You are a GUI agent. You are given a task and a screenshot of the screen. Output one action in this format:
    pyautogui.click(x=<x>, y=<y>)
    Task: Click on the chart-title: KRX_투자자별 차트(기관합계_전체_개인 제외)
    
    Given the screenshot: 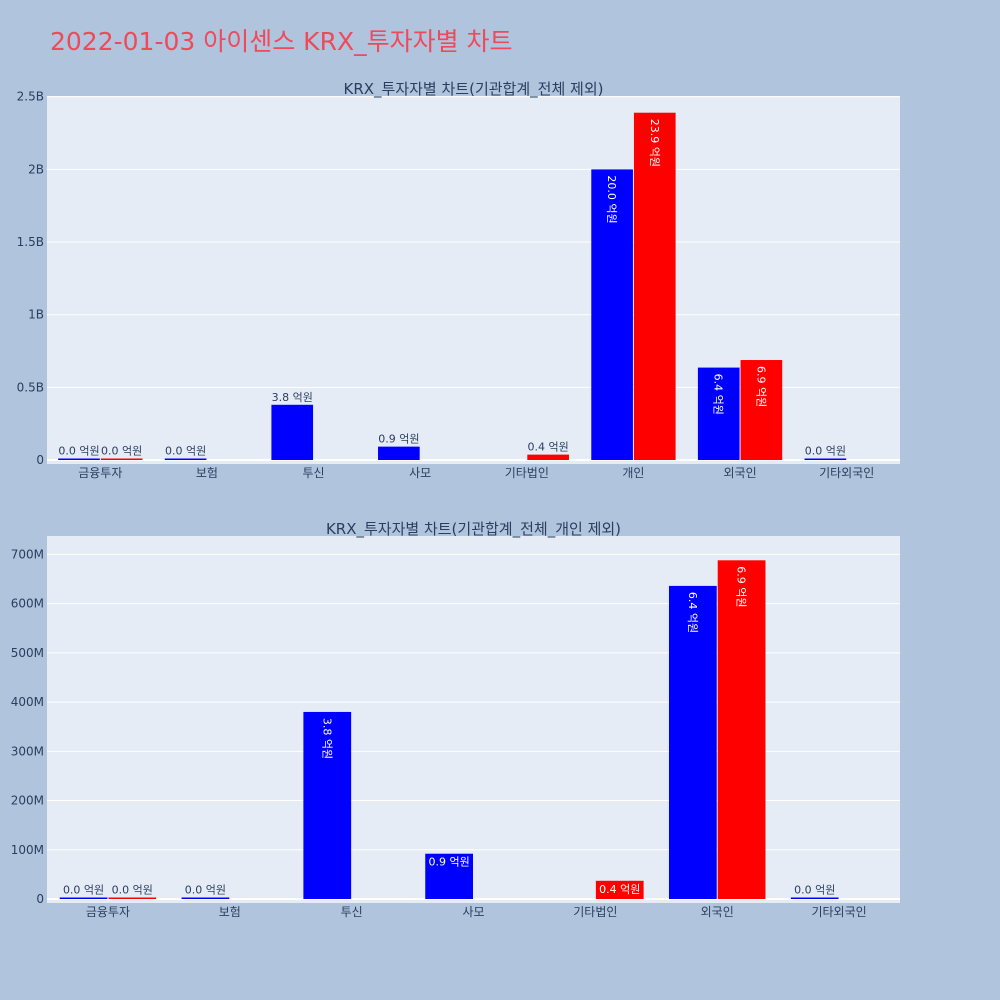 What is the action you would take?
    pyautogui.click(x=473, y=529)
    